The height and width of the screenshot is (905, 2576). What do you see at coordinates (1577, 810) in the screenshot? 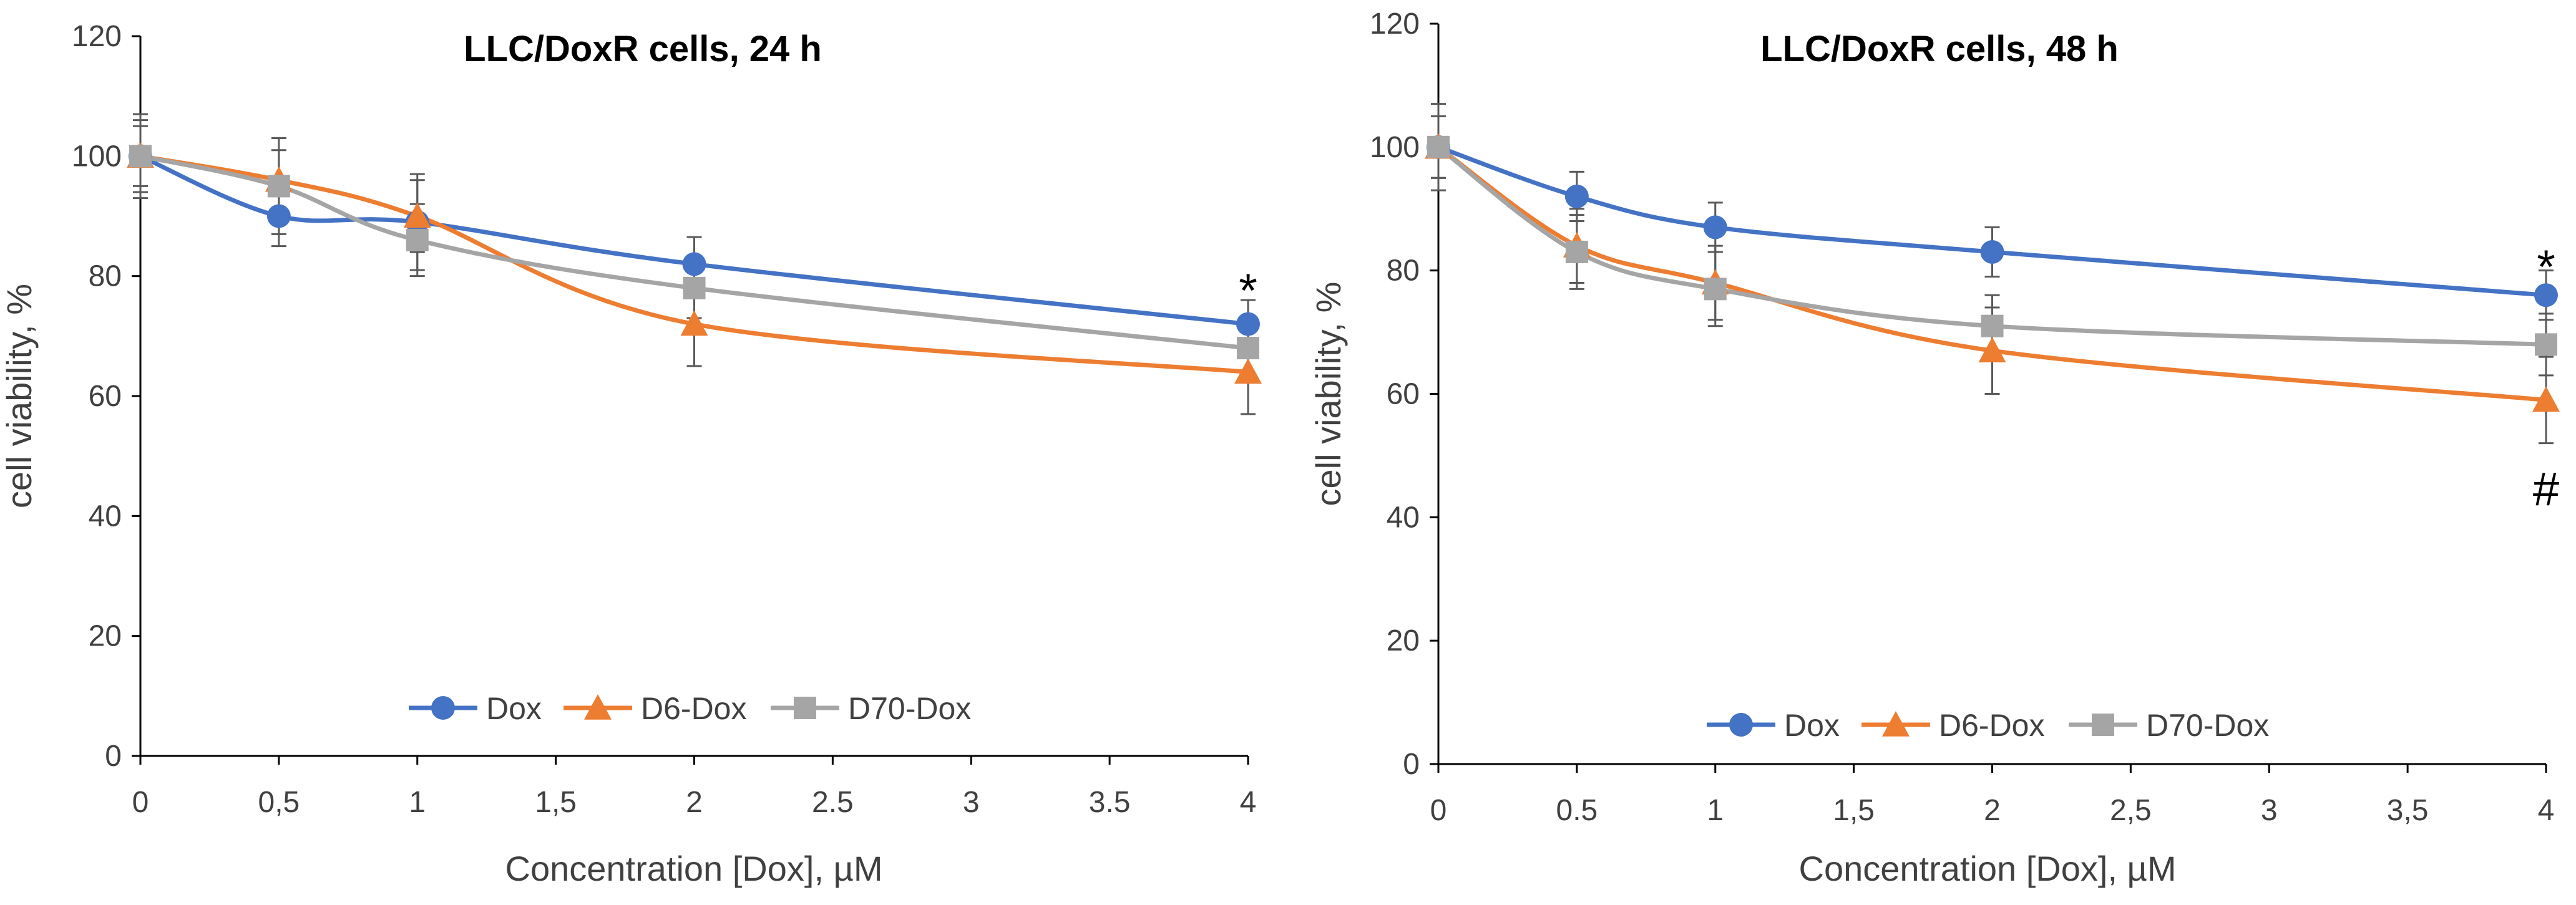
I see `x-tick-label: 0.5` at bounding box center [1577, 810].